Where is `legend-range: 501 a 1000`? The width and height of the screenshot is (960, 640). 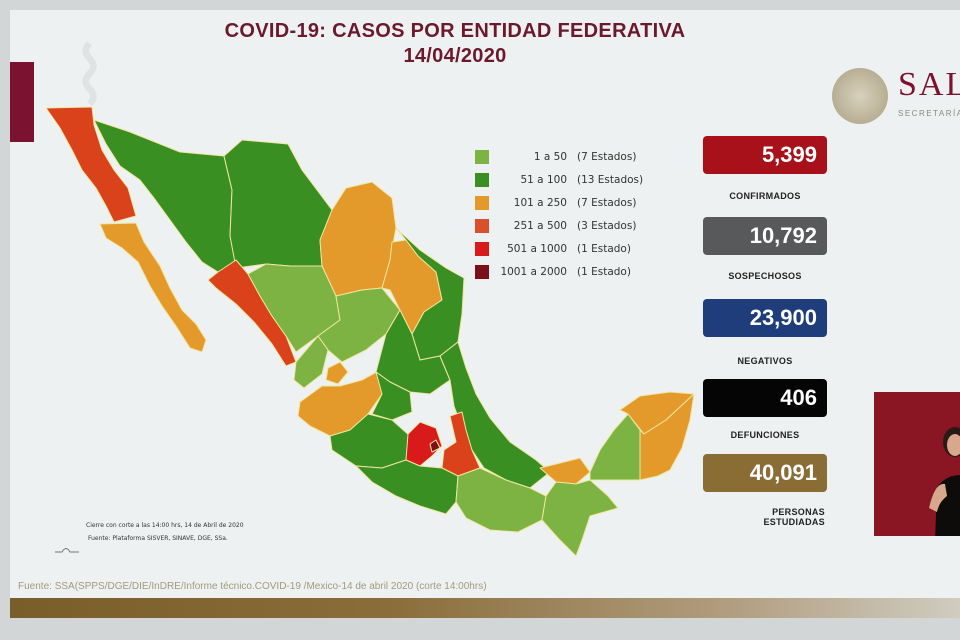
legend-range: 501 a 1000 is located at coordinates (537, 248).